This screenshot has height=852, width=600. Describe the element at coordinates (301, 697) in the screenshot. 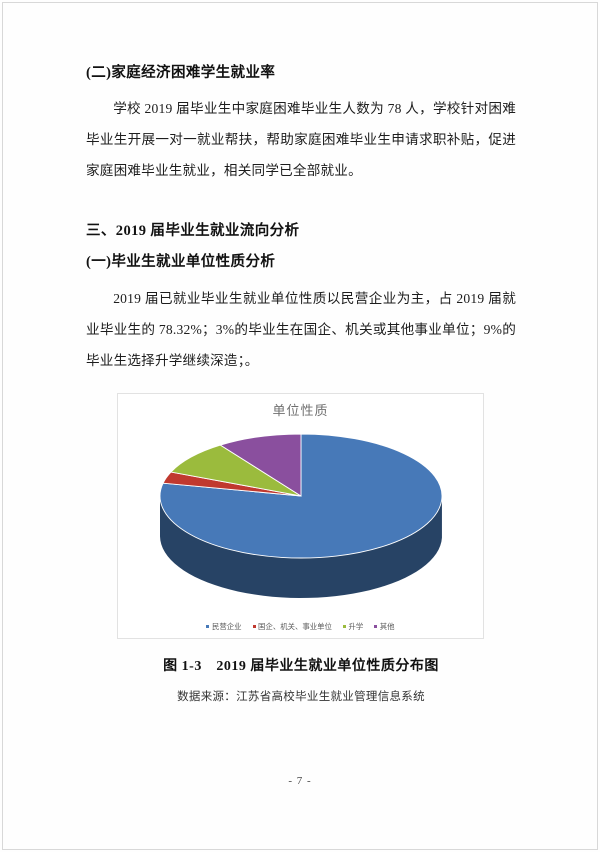

I see `figure-source: 数据来源：江苏省高校毕业生就业管理信息系统` at that location.